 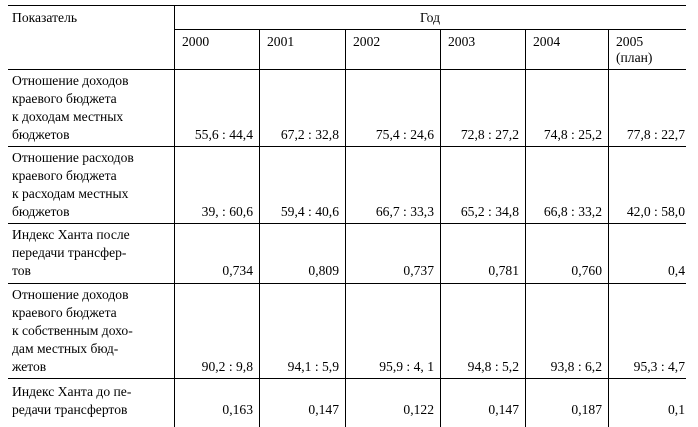 What do you see at coordinates (227, 211) in the screenshot?
I see `table-cell: 39, : 60,6` at bounding box center [227, 211].